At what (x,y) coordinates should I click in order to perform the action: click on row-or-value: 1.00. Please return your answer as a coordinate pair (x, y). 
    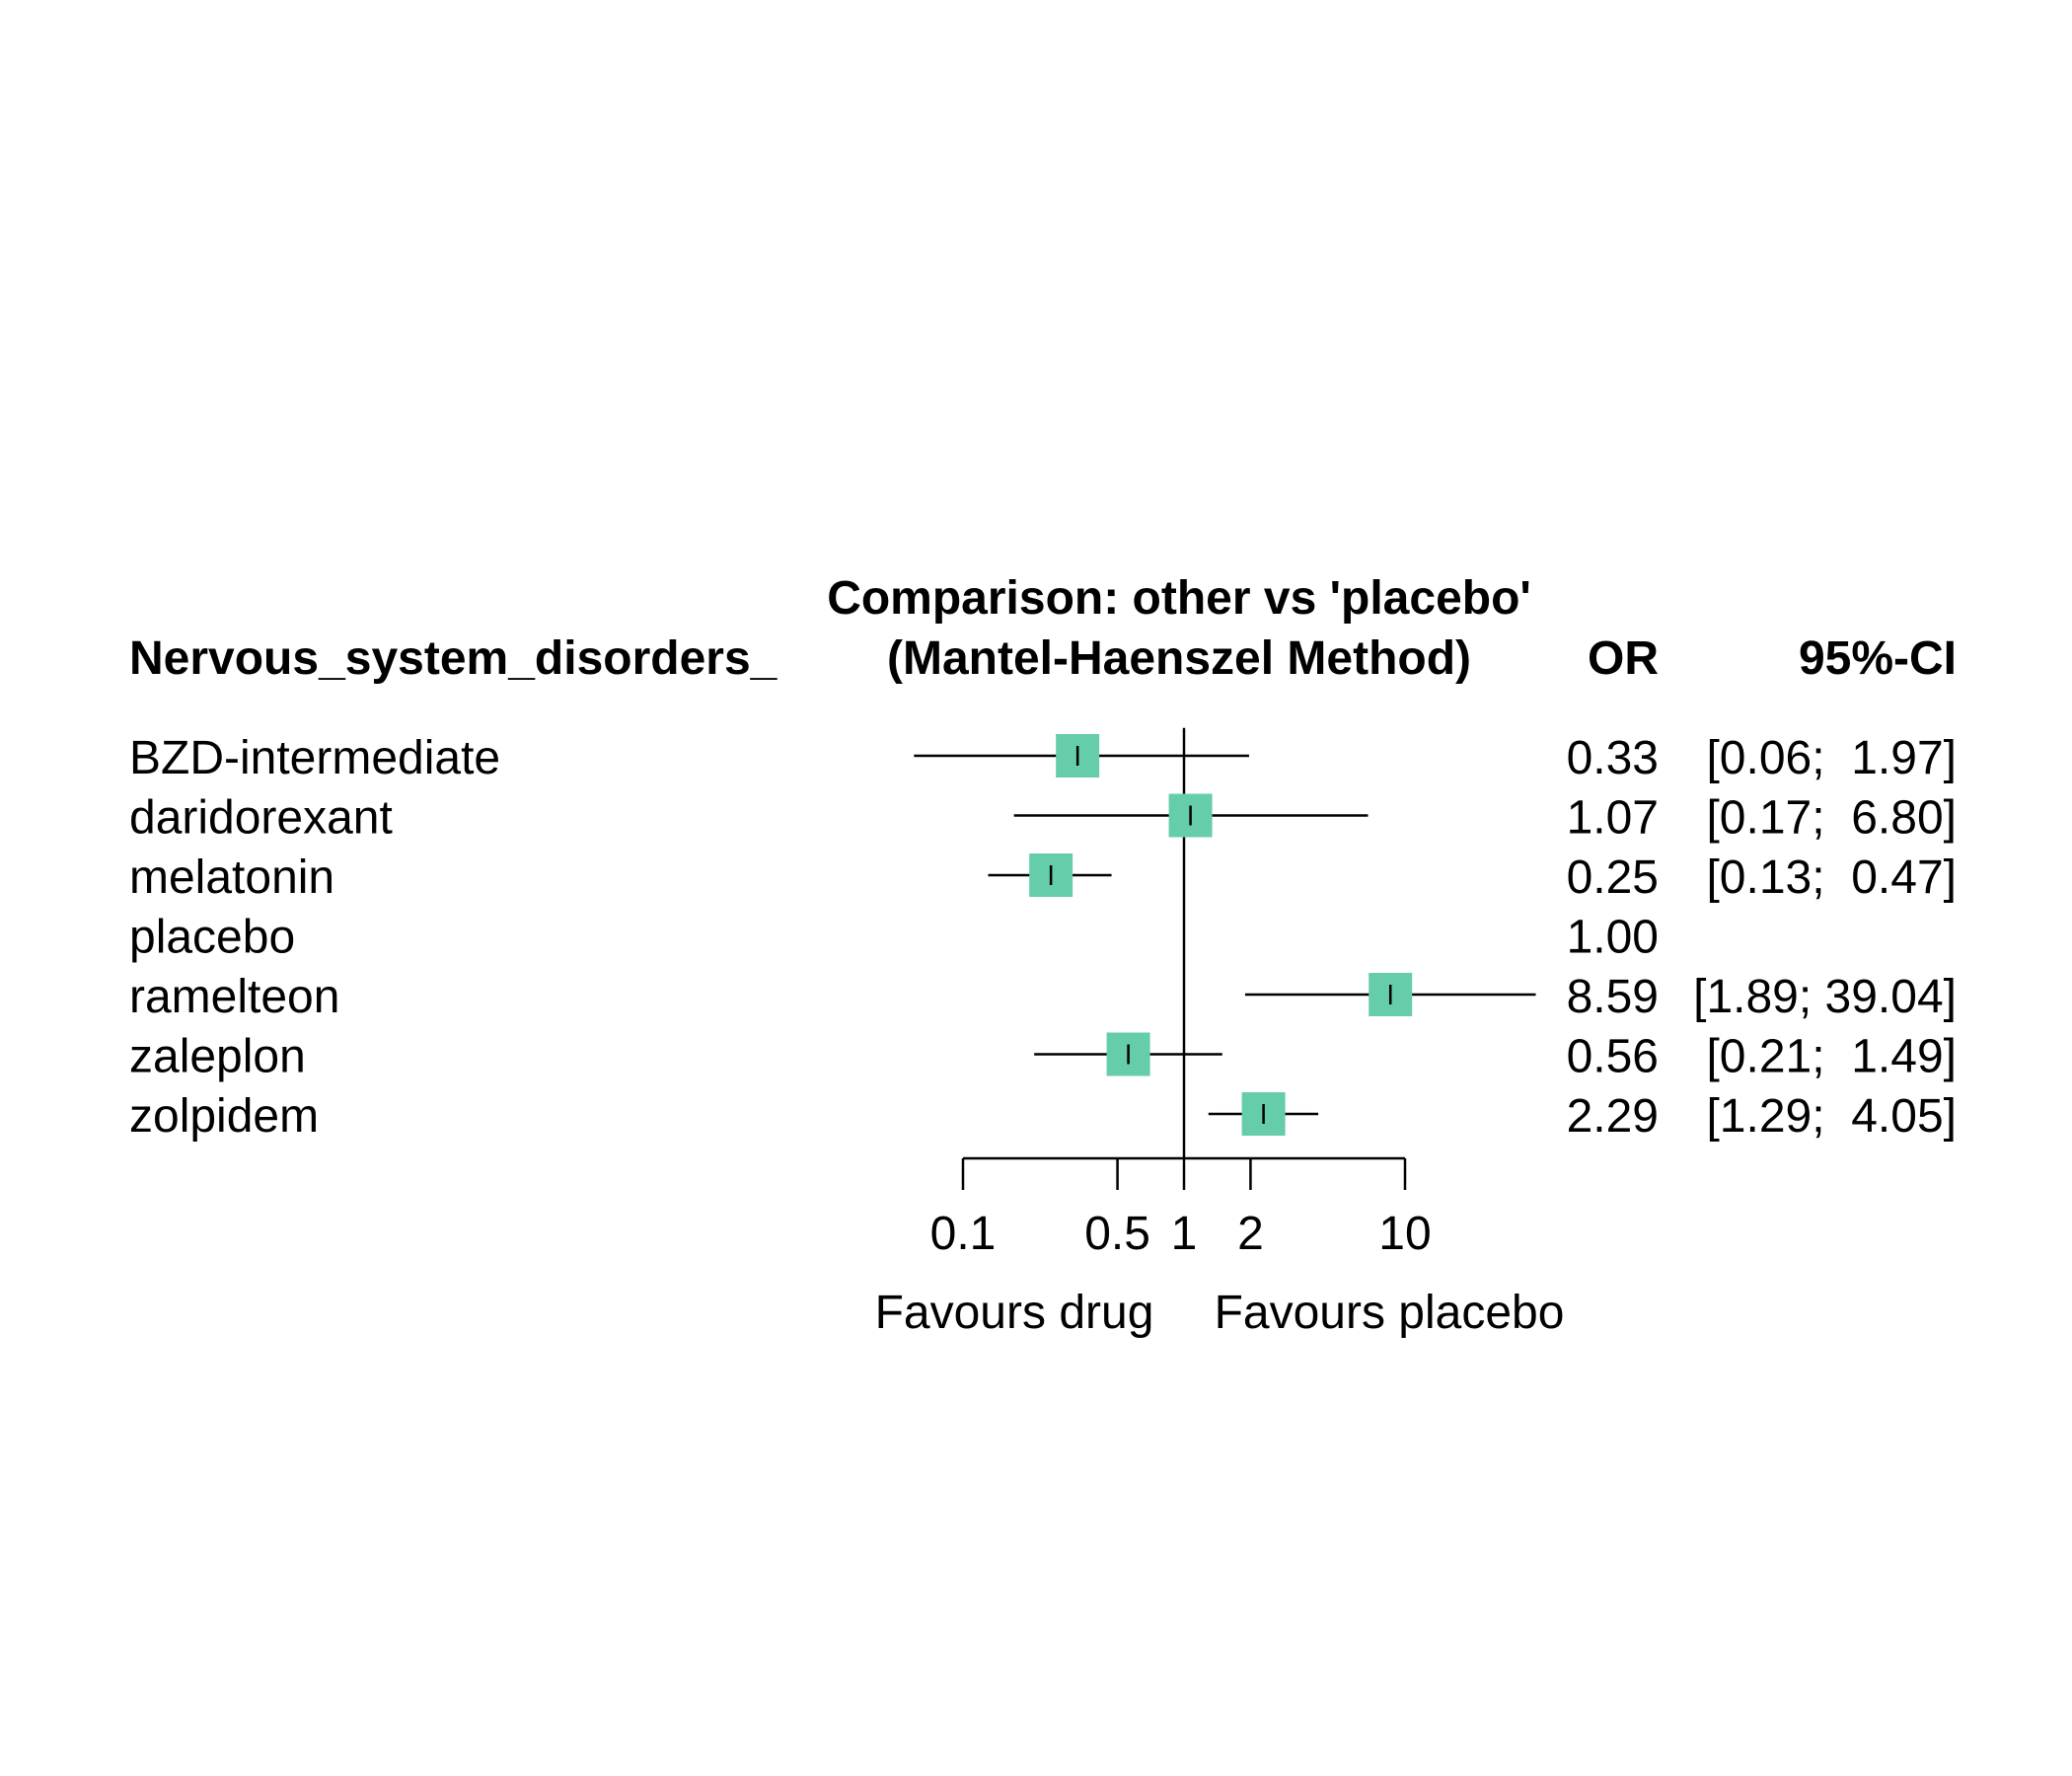
    Looking at the image, I should click on (1613, 938).